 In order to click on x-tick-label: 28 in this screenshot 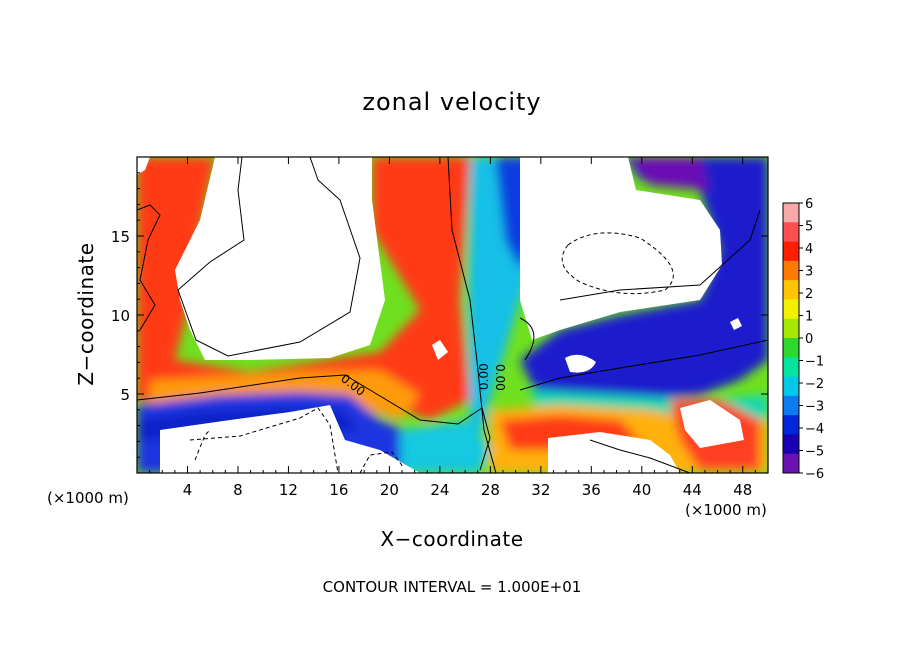, I will do `click(490, 490)`.